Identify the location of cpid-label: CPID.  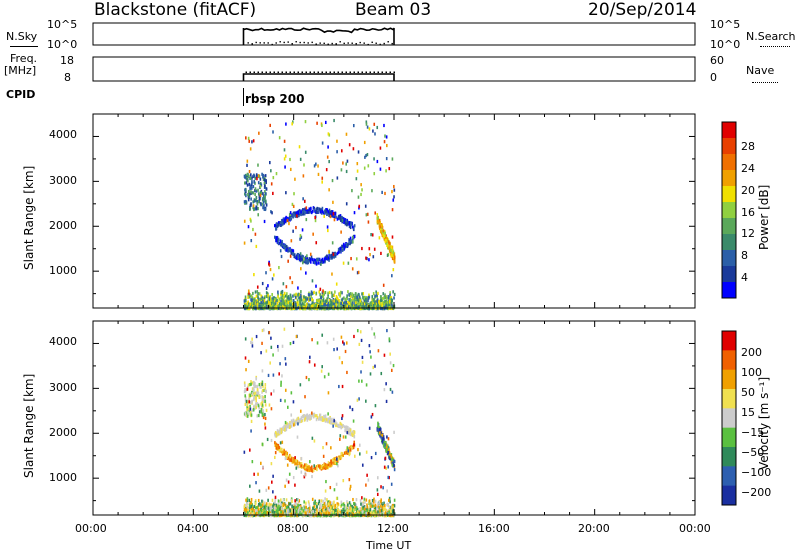
(21, 94).